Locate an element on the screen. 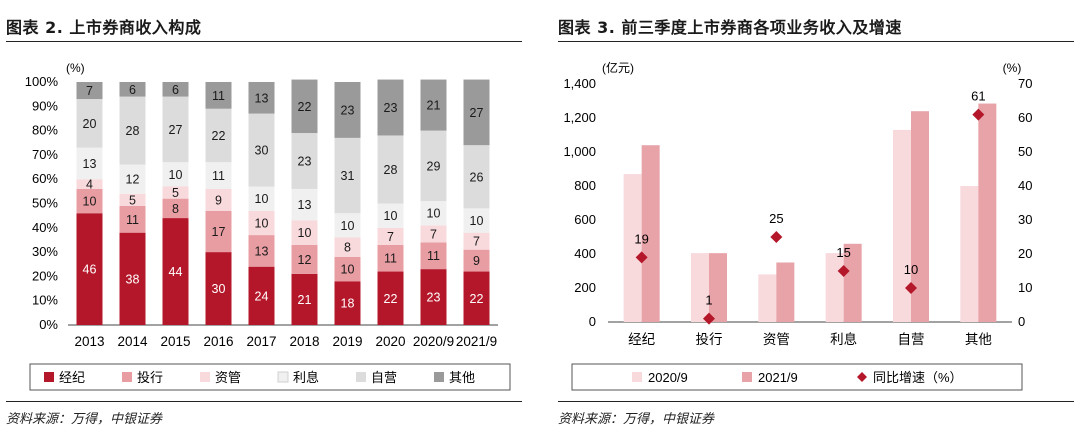 The width and height of the screenshot is (1080, 435). data-label: 17 is located at coordinates (219, 232).